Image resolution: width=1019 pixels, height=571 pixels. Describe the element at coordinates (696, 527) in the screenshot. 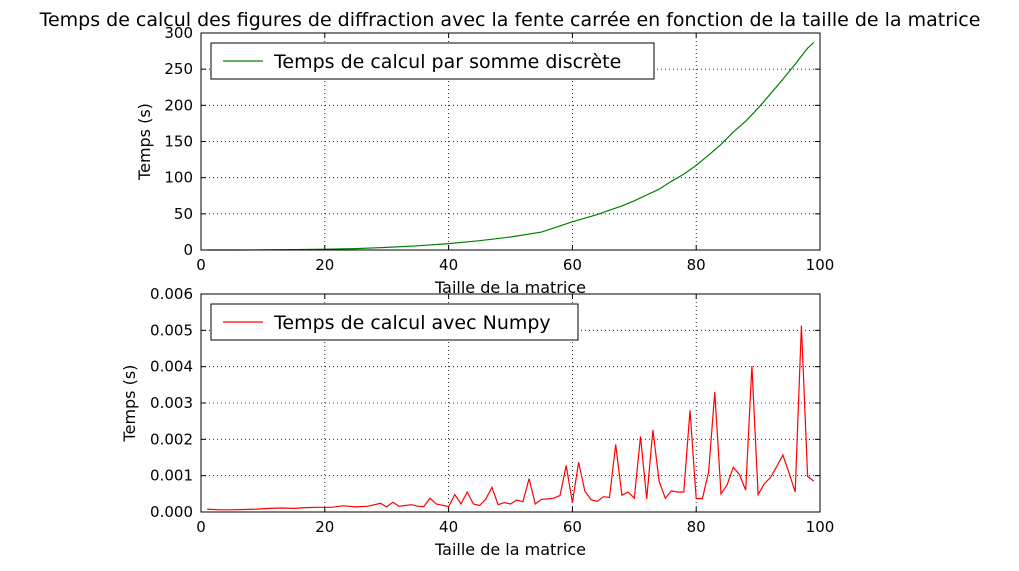

I see `bot-x-tick-label: 80` at that location.